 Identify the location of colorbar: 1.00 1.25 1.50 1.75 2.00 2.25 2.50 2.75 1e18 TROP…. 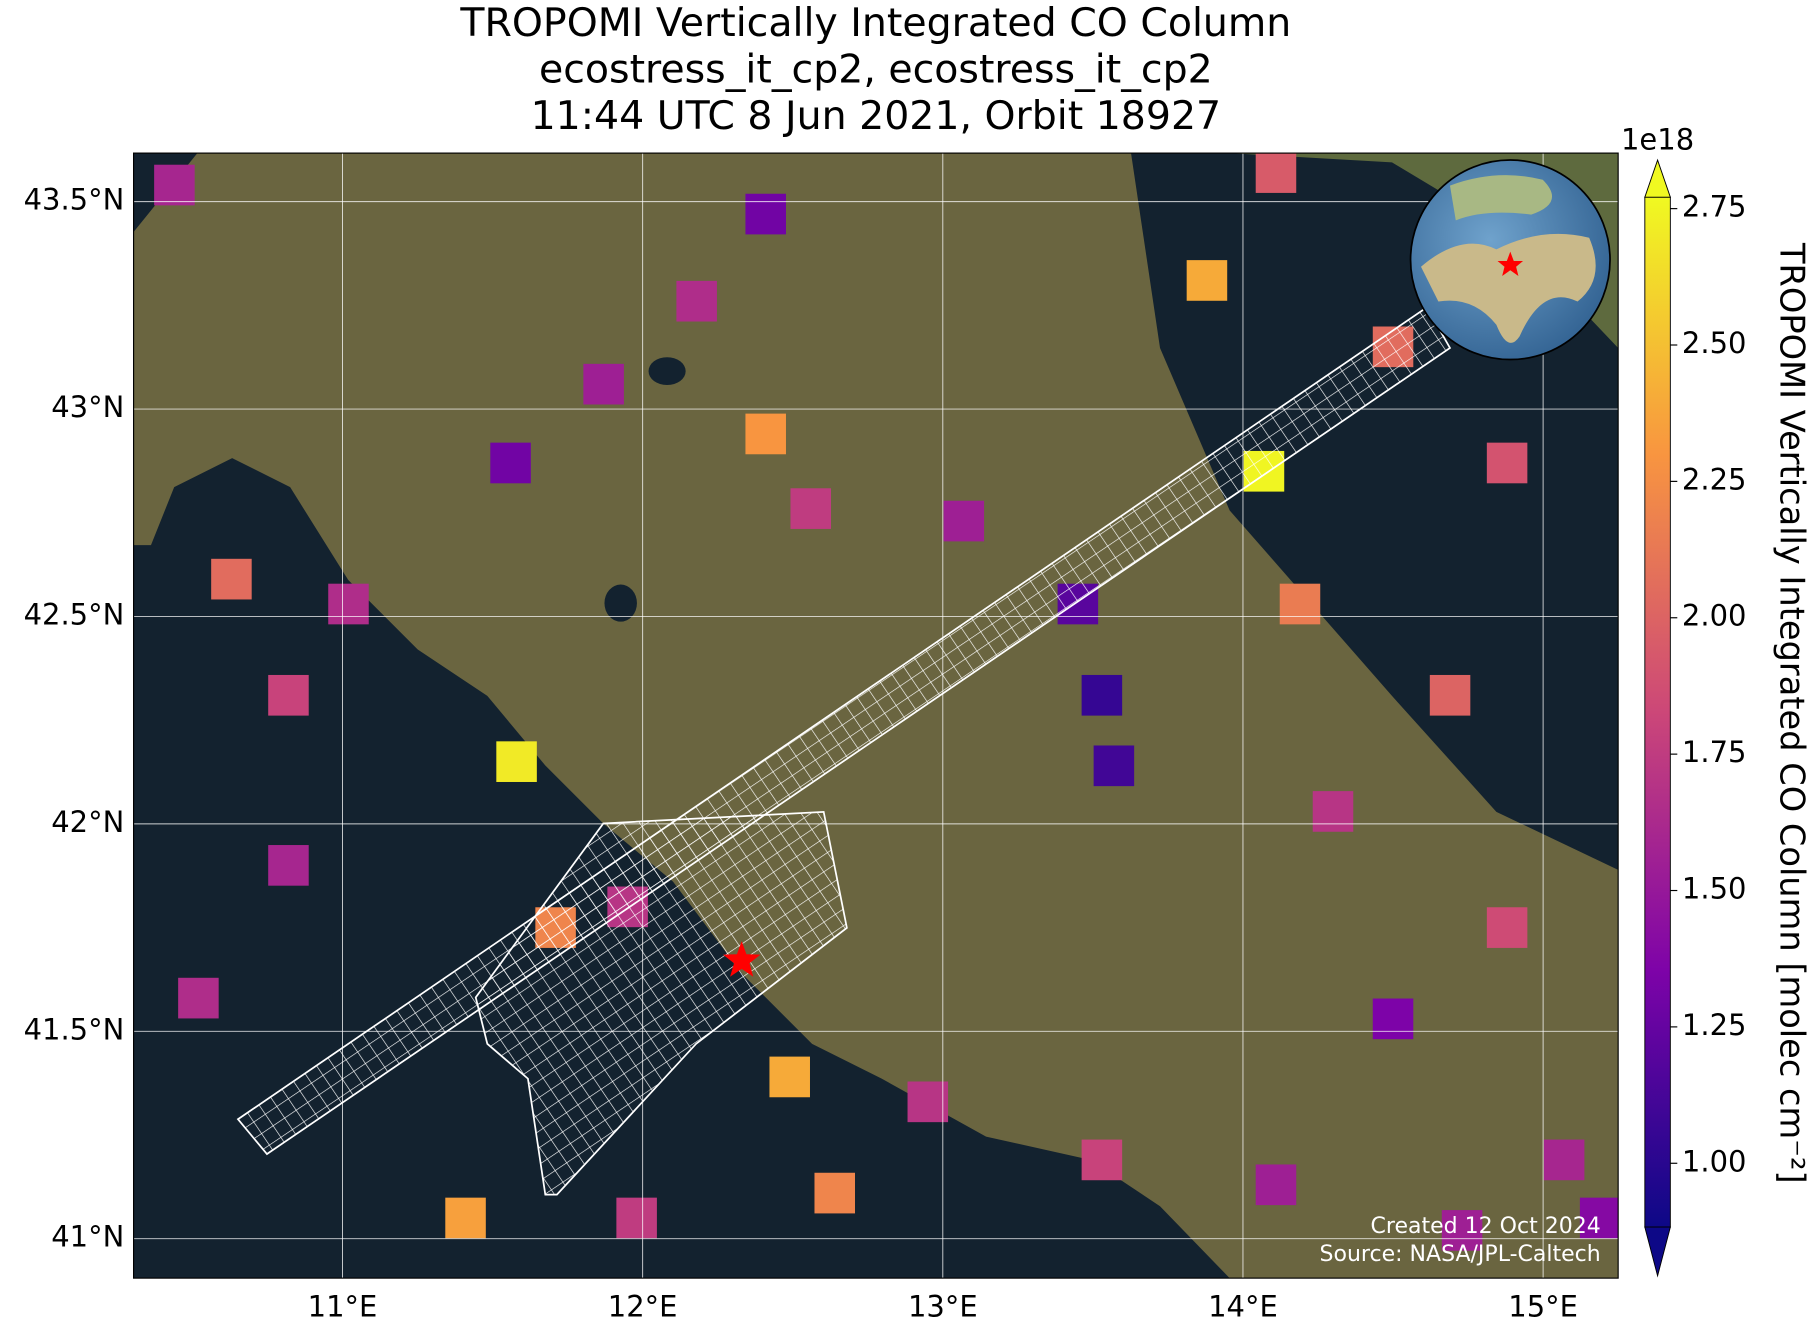
(1716, 700).